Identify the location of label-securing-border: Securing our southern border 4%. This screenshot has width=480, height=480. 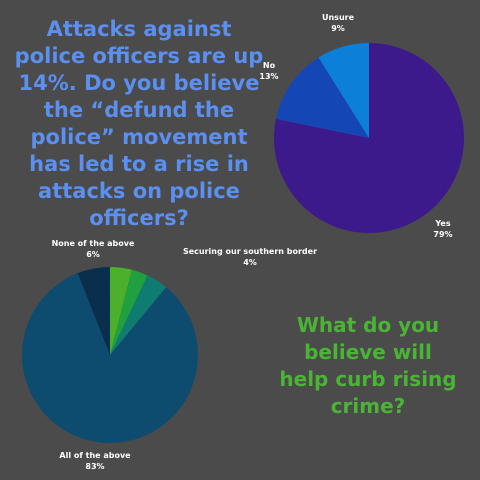
(250, 257).